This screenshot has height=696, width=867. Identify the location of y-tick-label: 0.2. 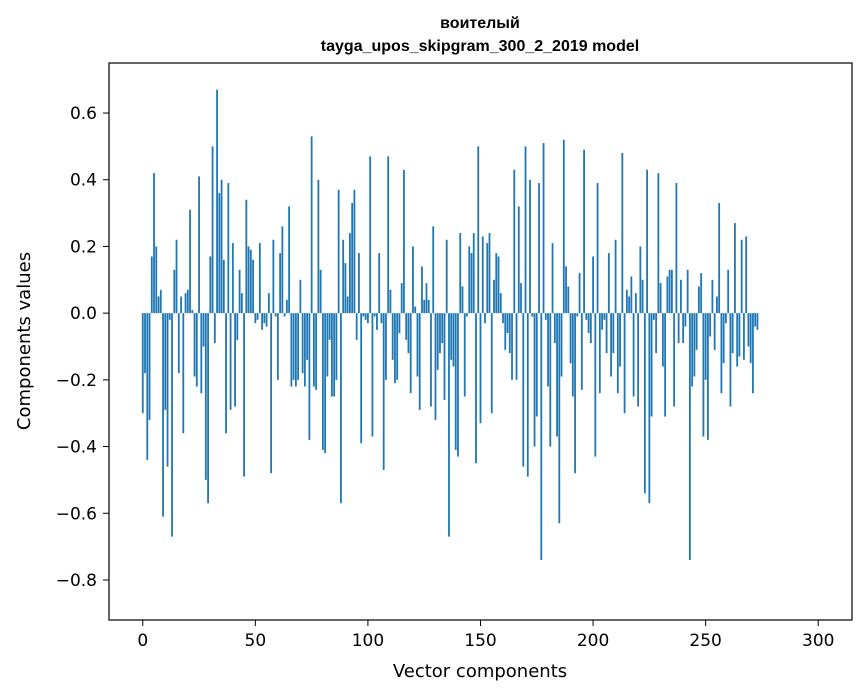
(83, 247).